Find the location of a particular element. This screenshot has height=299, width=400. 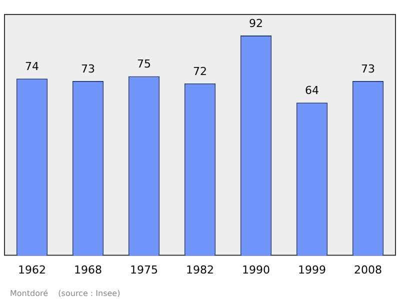

data-label: 75 is located at coordinates (144, 64).